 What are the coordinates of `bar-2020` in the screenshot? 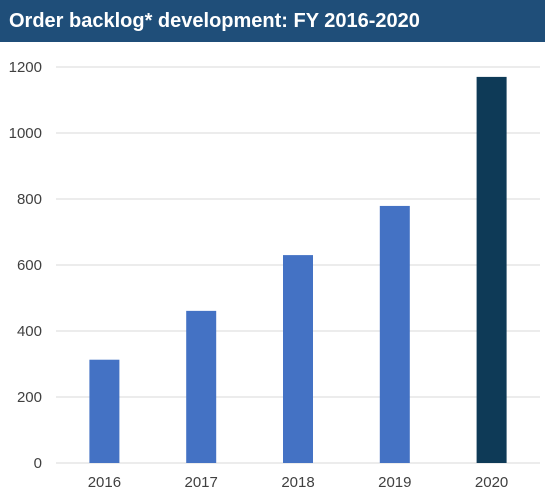 It's located at (491, 270).